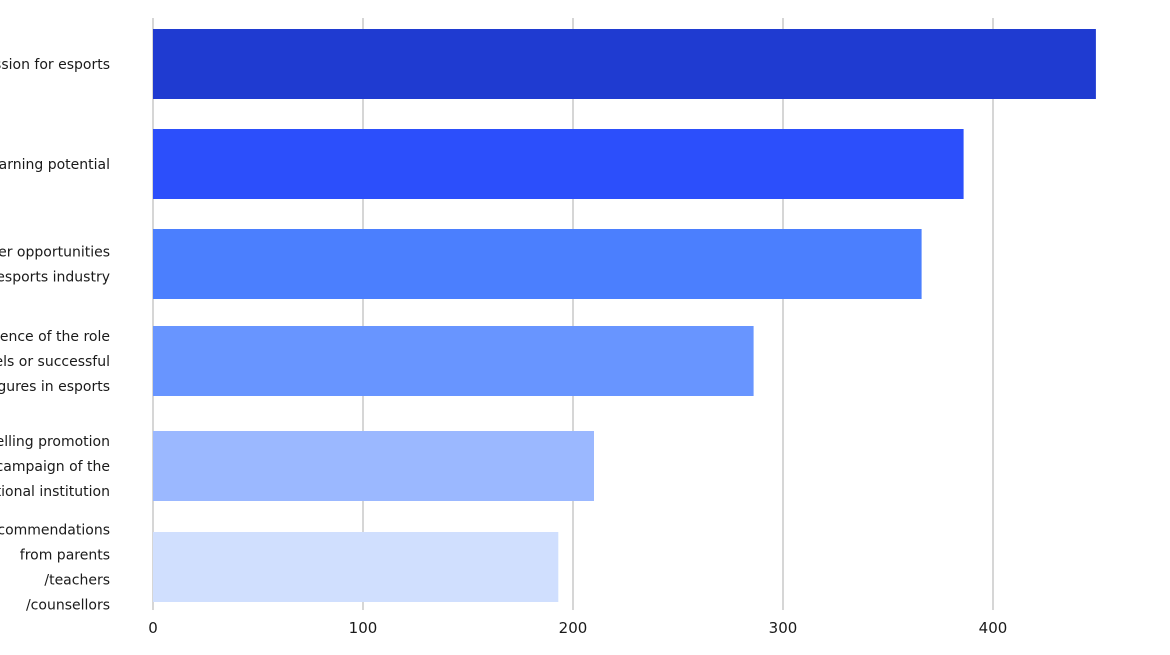 Image resolution: width=1170 pixels, height=655 pixels. I want to click on category-label-line: models or successful, so click(55, 362).